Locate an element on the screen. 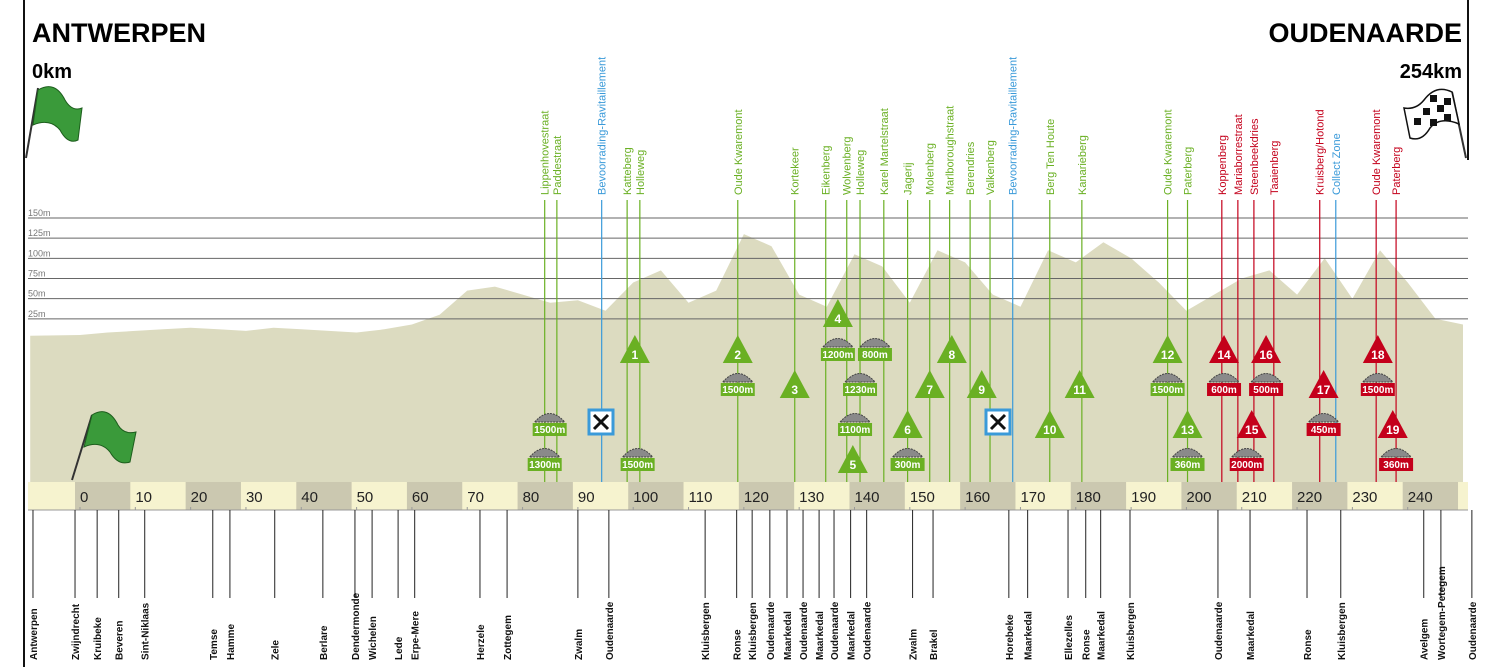 This screenshot has height=667, width=1505. top-label: Koppenberg is located at coordinates (1223, 165).